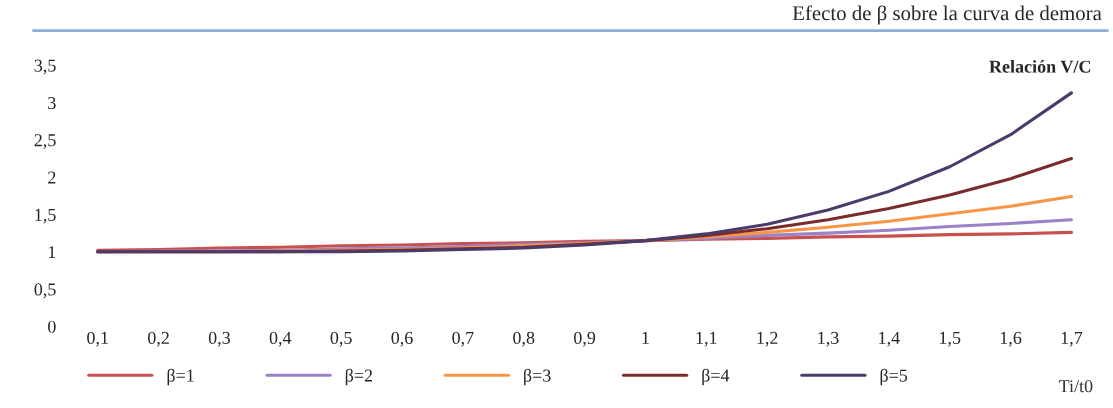 The height and width of the screenshot is (408, 1113). I want to click on x-tick-label: 0,3, so click(219, 339).